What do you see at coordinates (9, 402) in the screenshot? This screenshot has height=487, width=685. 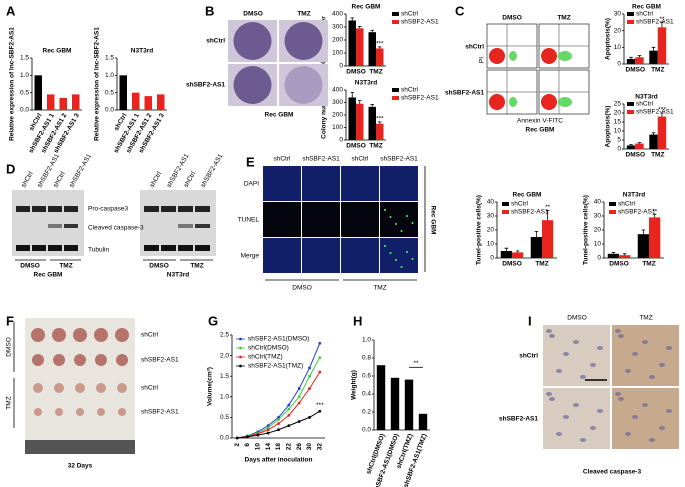 I see `group-label: TMZ` at bounding box center [9, 402].